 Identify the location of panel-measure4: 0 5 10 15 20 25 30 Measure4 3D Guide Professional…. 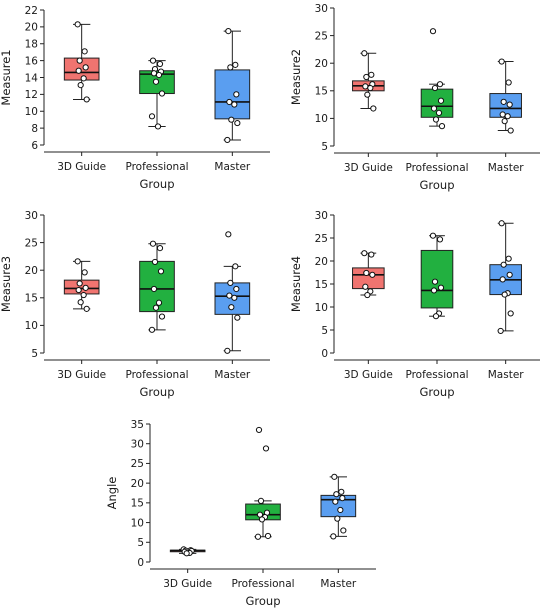
(414, 304).